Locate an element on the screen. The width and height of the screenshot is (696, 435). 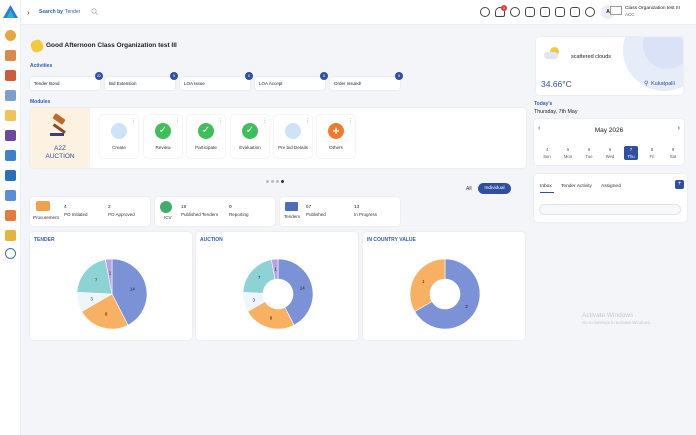
chevron-right-icon: › is located at coordinates (28, 12).